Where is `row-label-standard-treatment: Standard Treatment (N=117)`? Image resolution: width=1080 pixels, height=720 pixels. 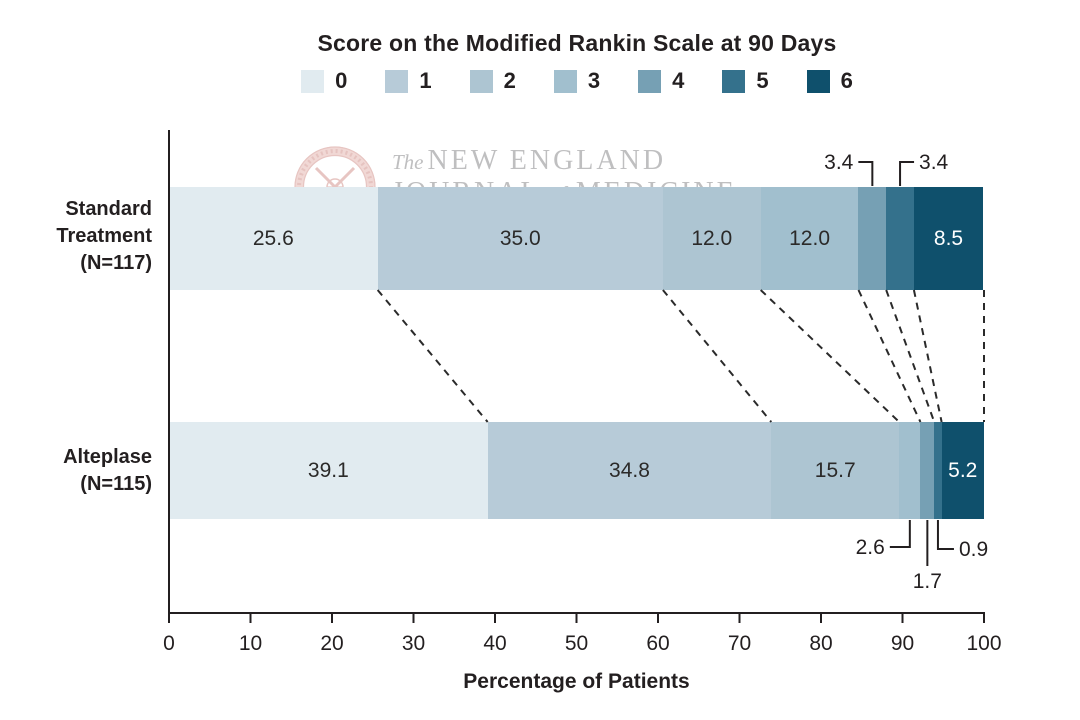 row-label-standard-treatment: Standard Treatment (N=117) is located at coordinates (76, 236).